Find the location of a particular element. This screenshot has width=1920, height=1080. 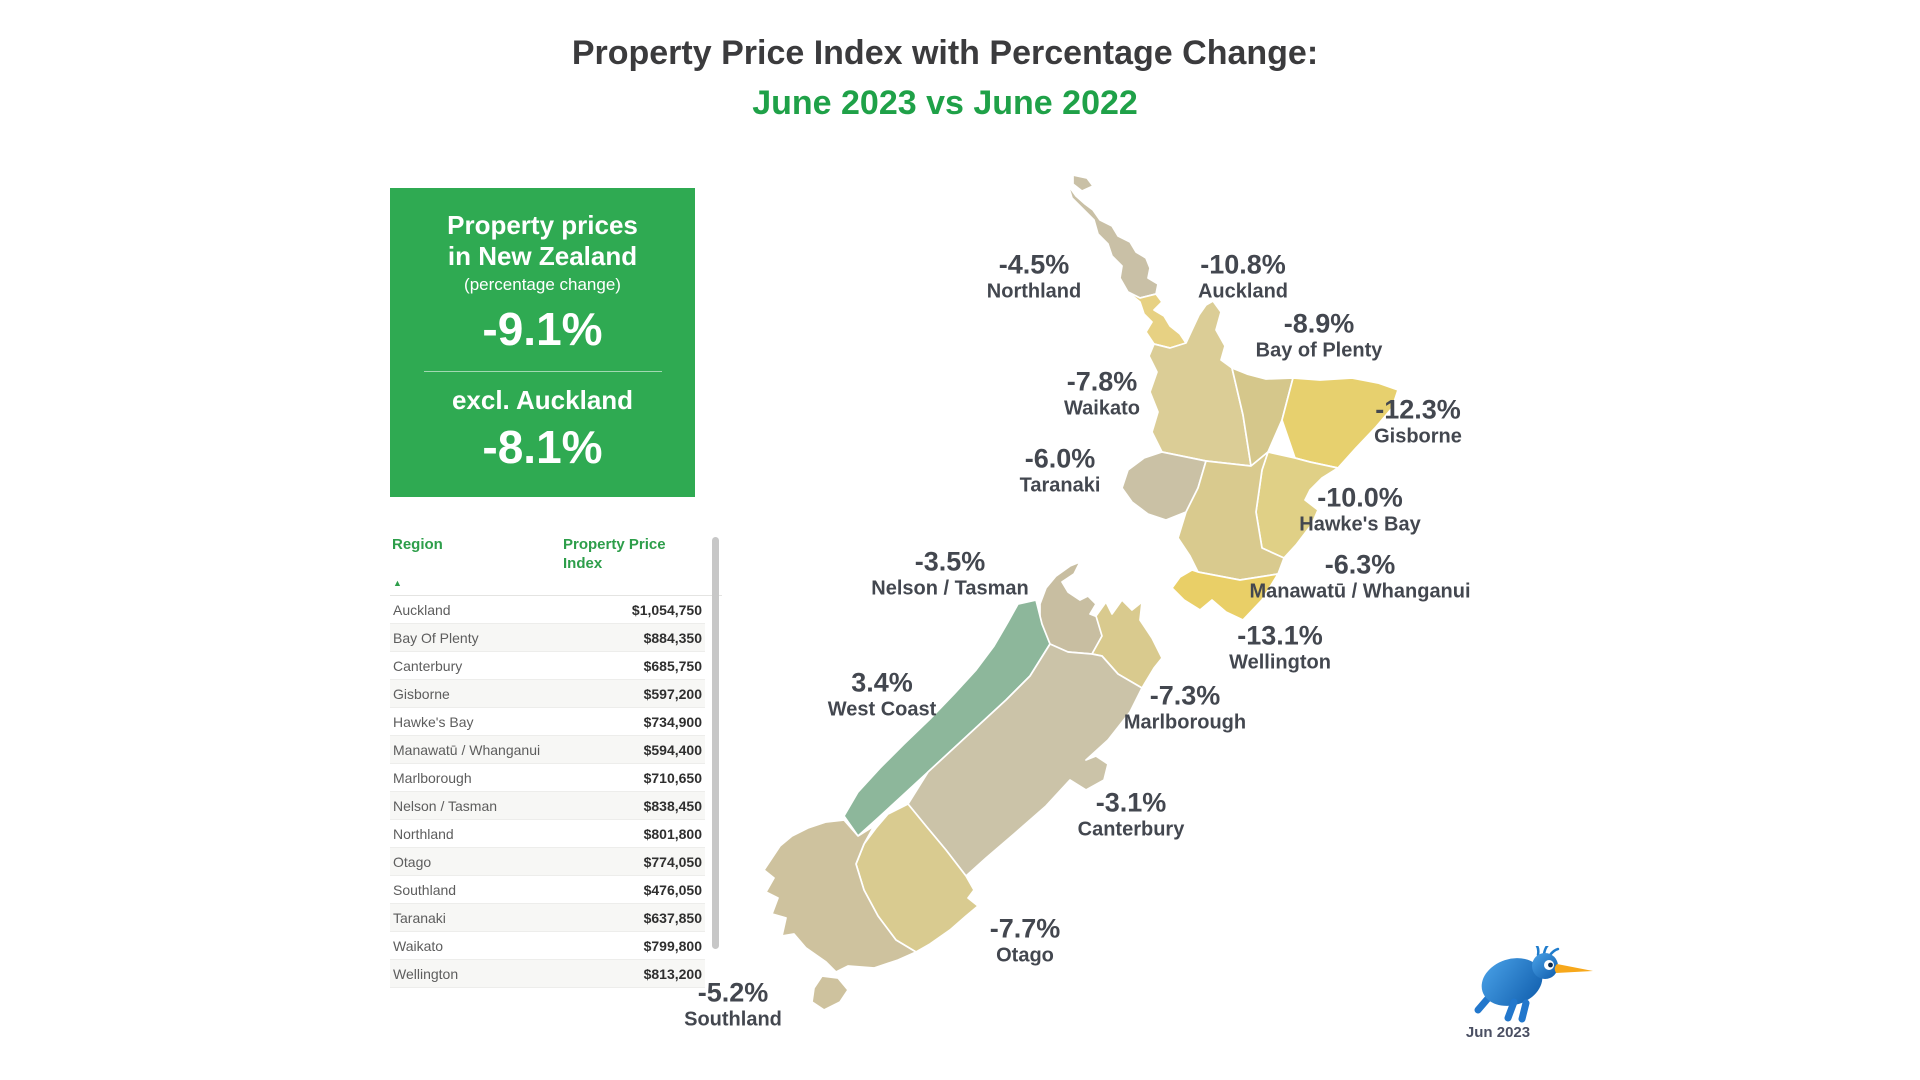

region-name: Marlborough is located at coordinates (1185, 722).